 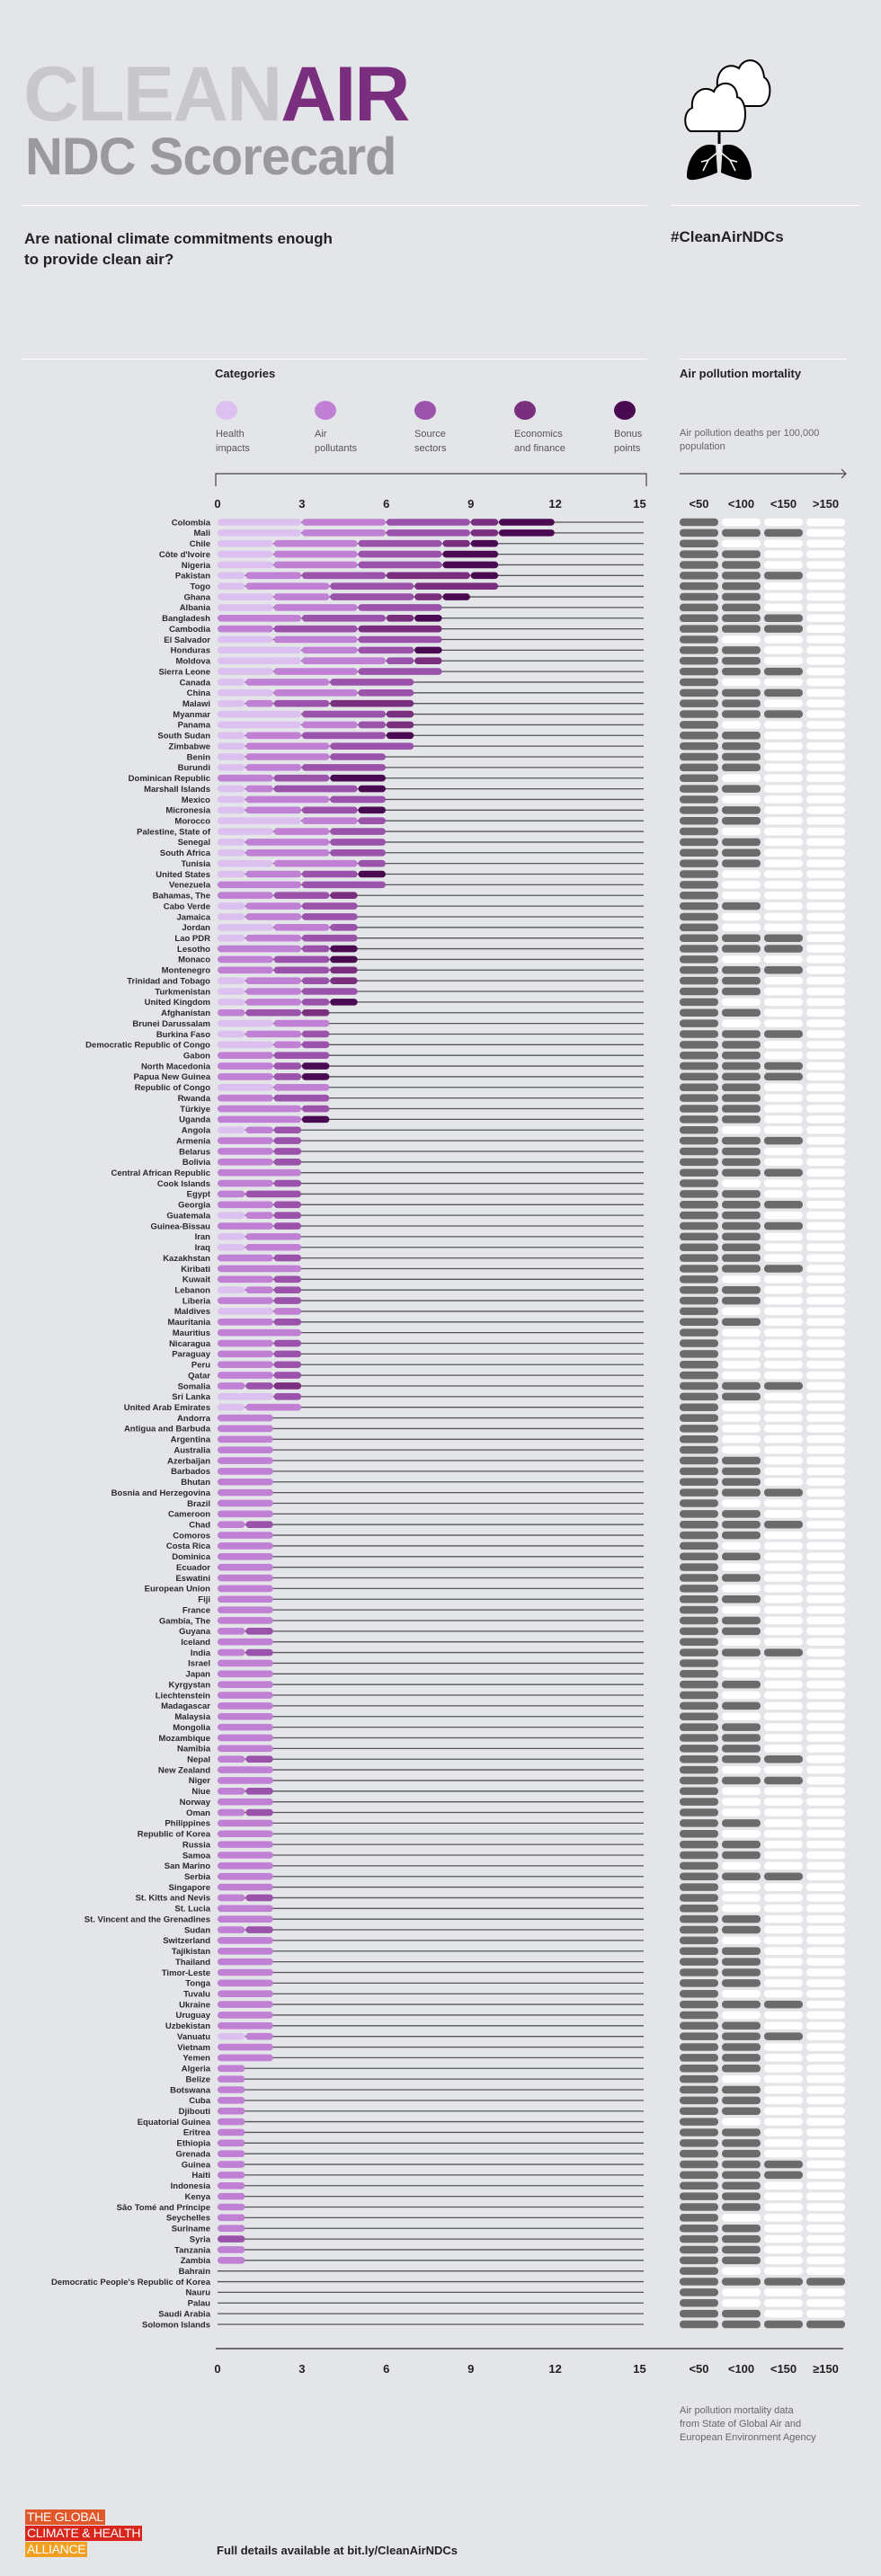 I want to click on country-label: India, so click(x=201, y=1653).